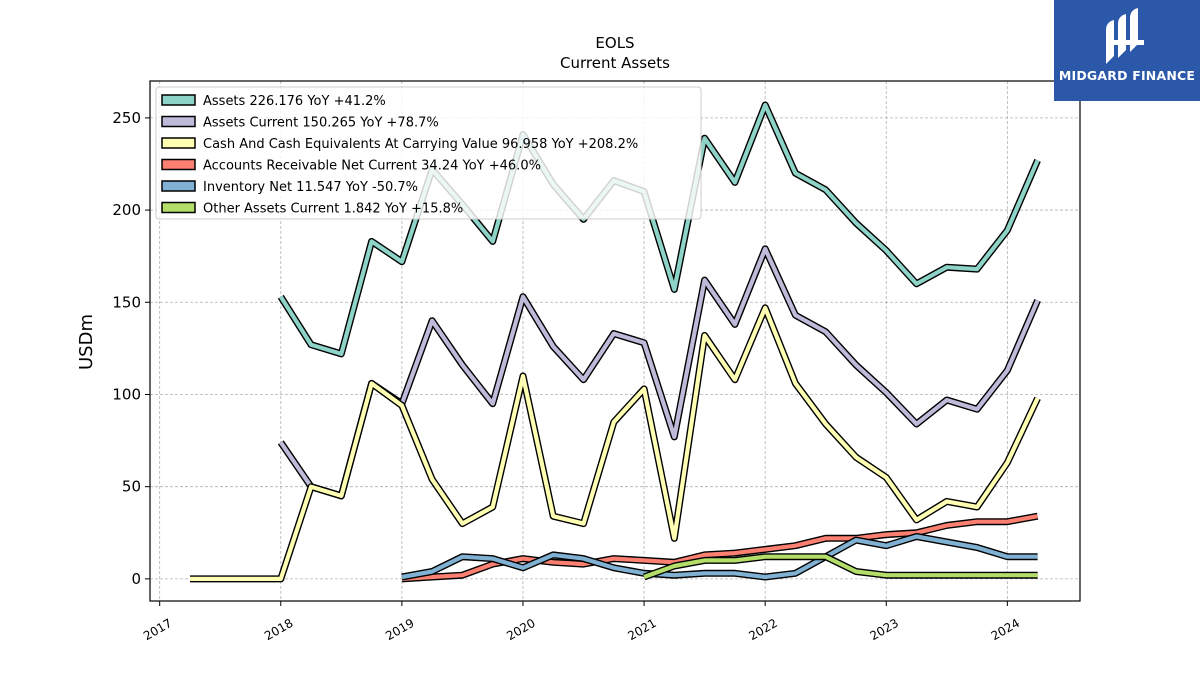 The width and height of the screenshot is (1200, 675). I want to click on y-tick-label: 150, so click(126, 302).